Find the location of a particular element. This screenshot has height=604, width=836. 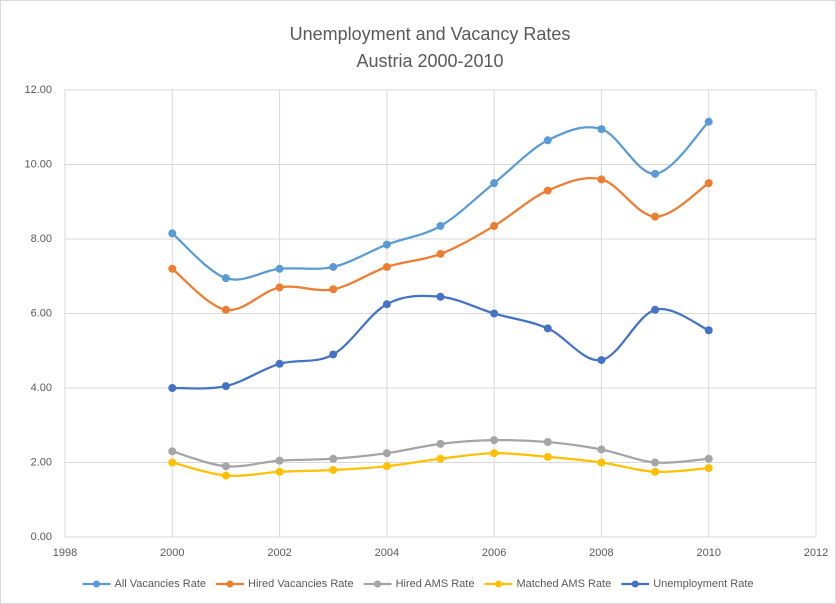

x-tick-label: 2012 is located at coordinates (816, 553).